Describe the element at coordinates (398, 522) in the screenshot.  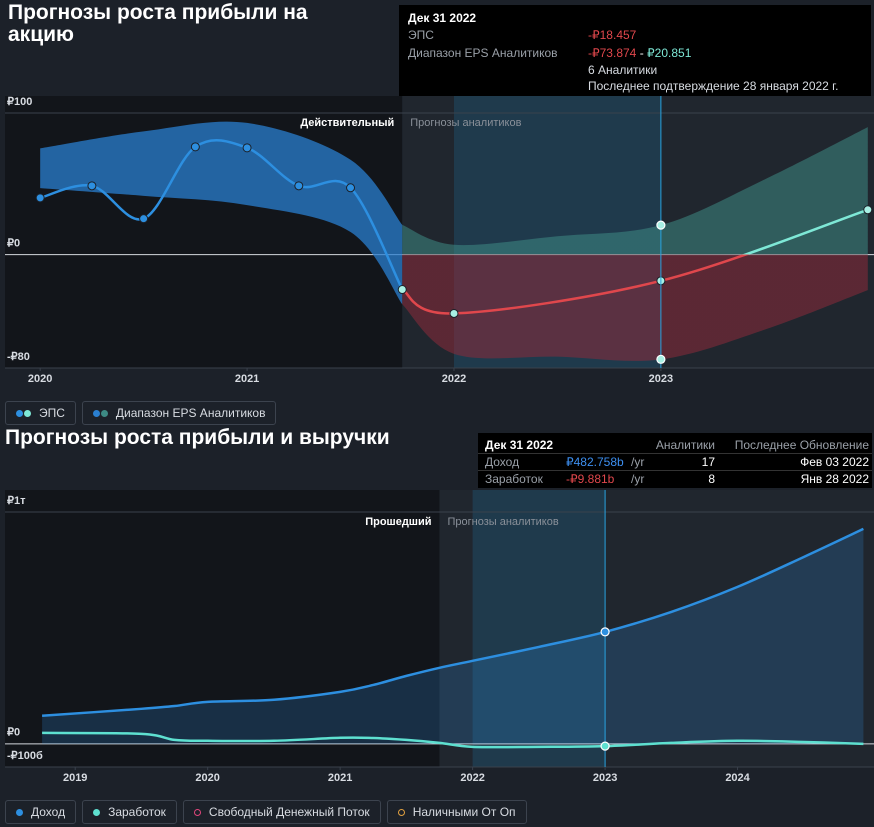
I see `period-label: Прошедший` at that location.